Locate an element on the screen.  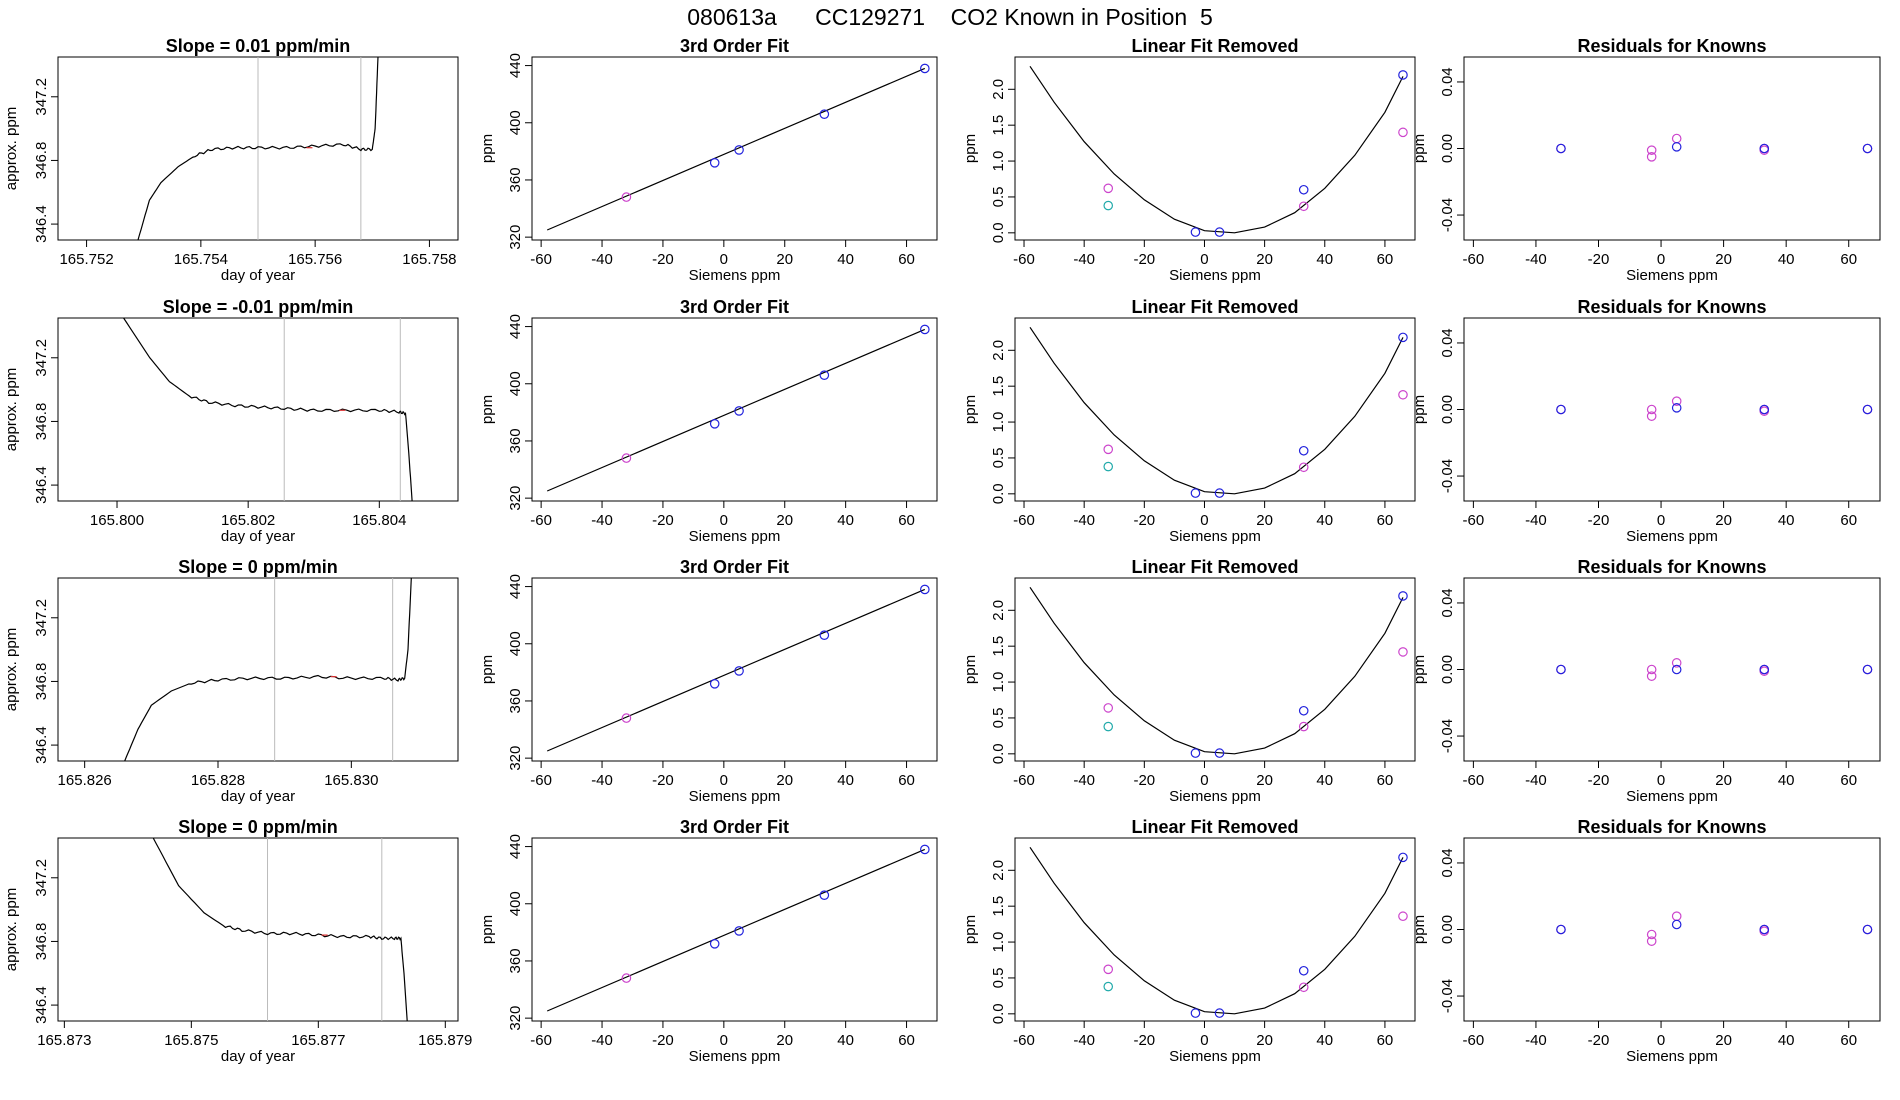
x-tick-label: 165.826 is located at coordinates (85, 780).